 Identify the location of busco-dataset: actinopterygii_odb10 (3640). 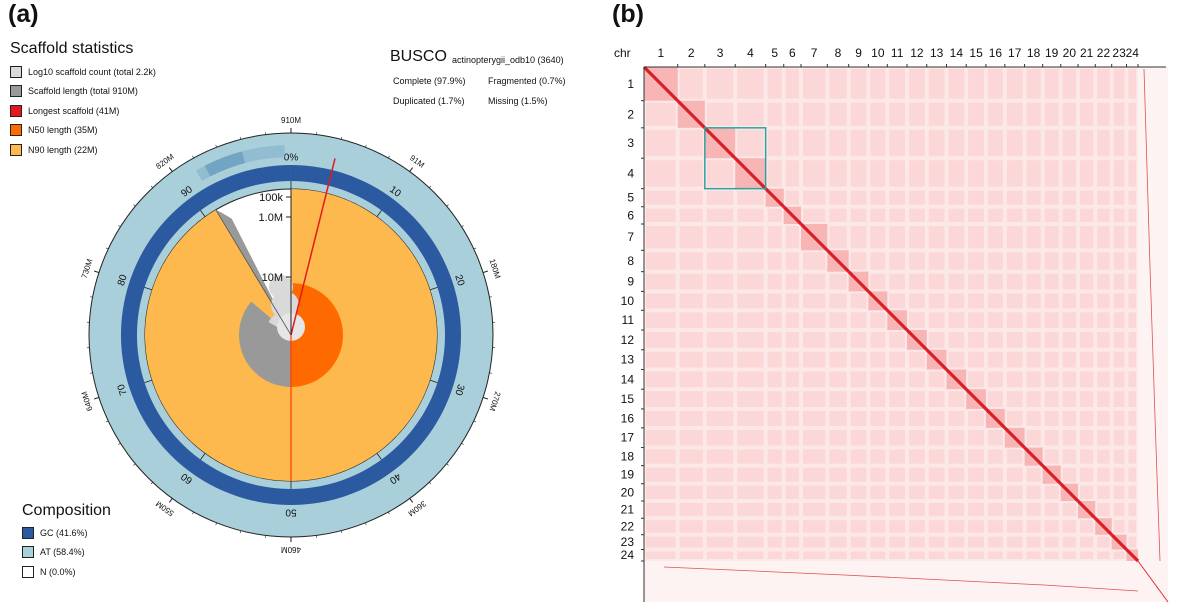
(508, 60).